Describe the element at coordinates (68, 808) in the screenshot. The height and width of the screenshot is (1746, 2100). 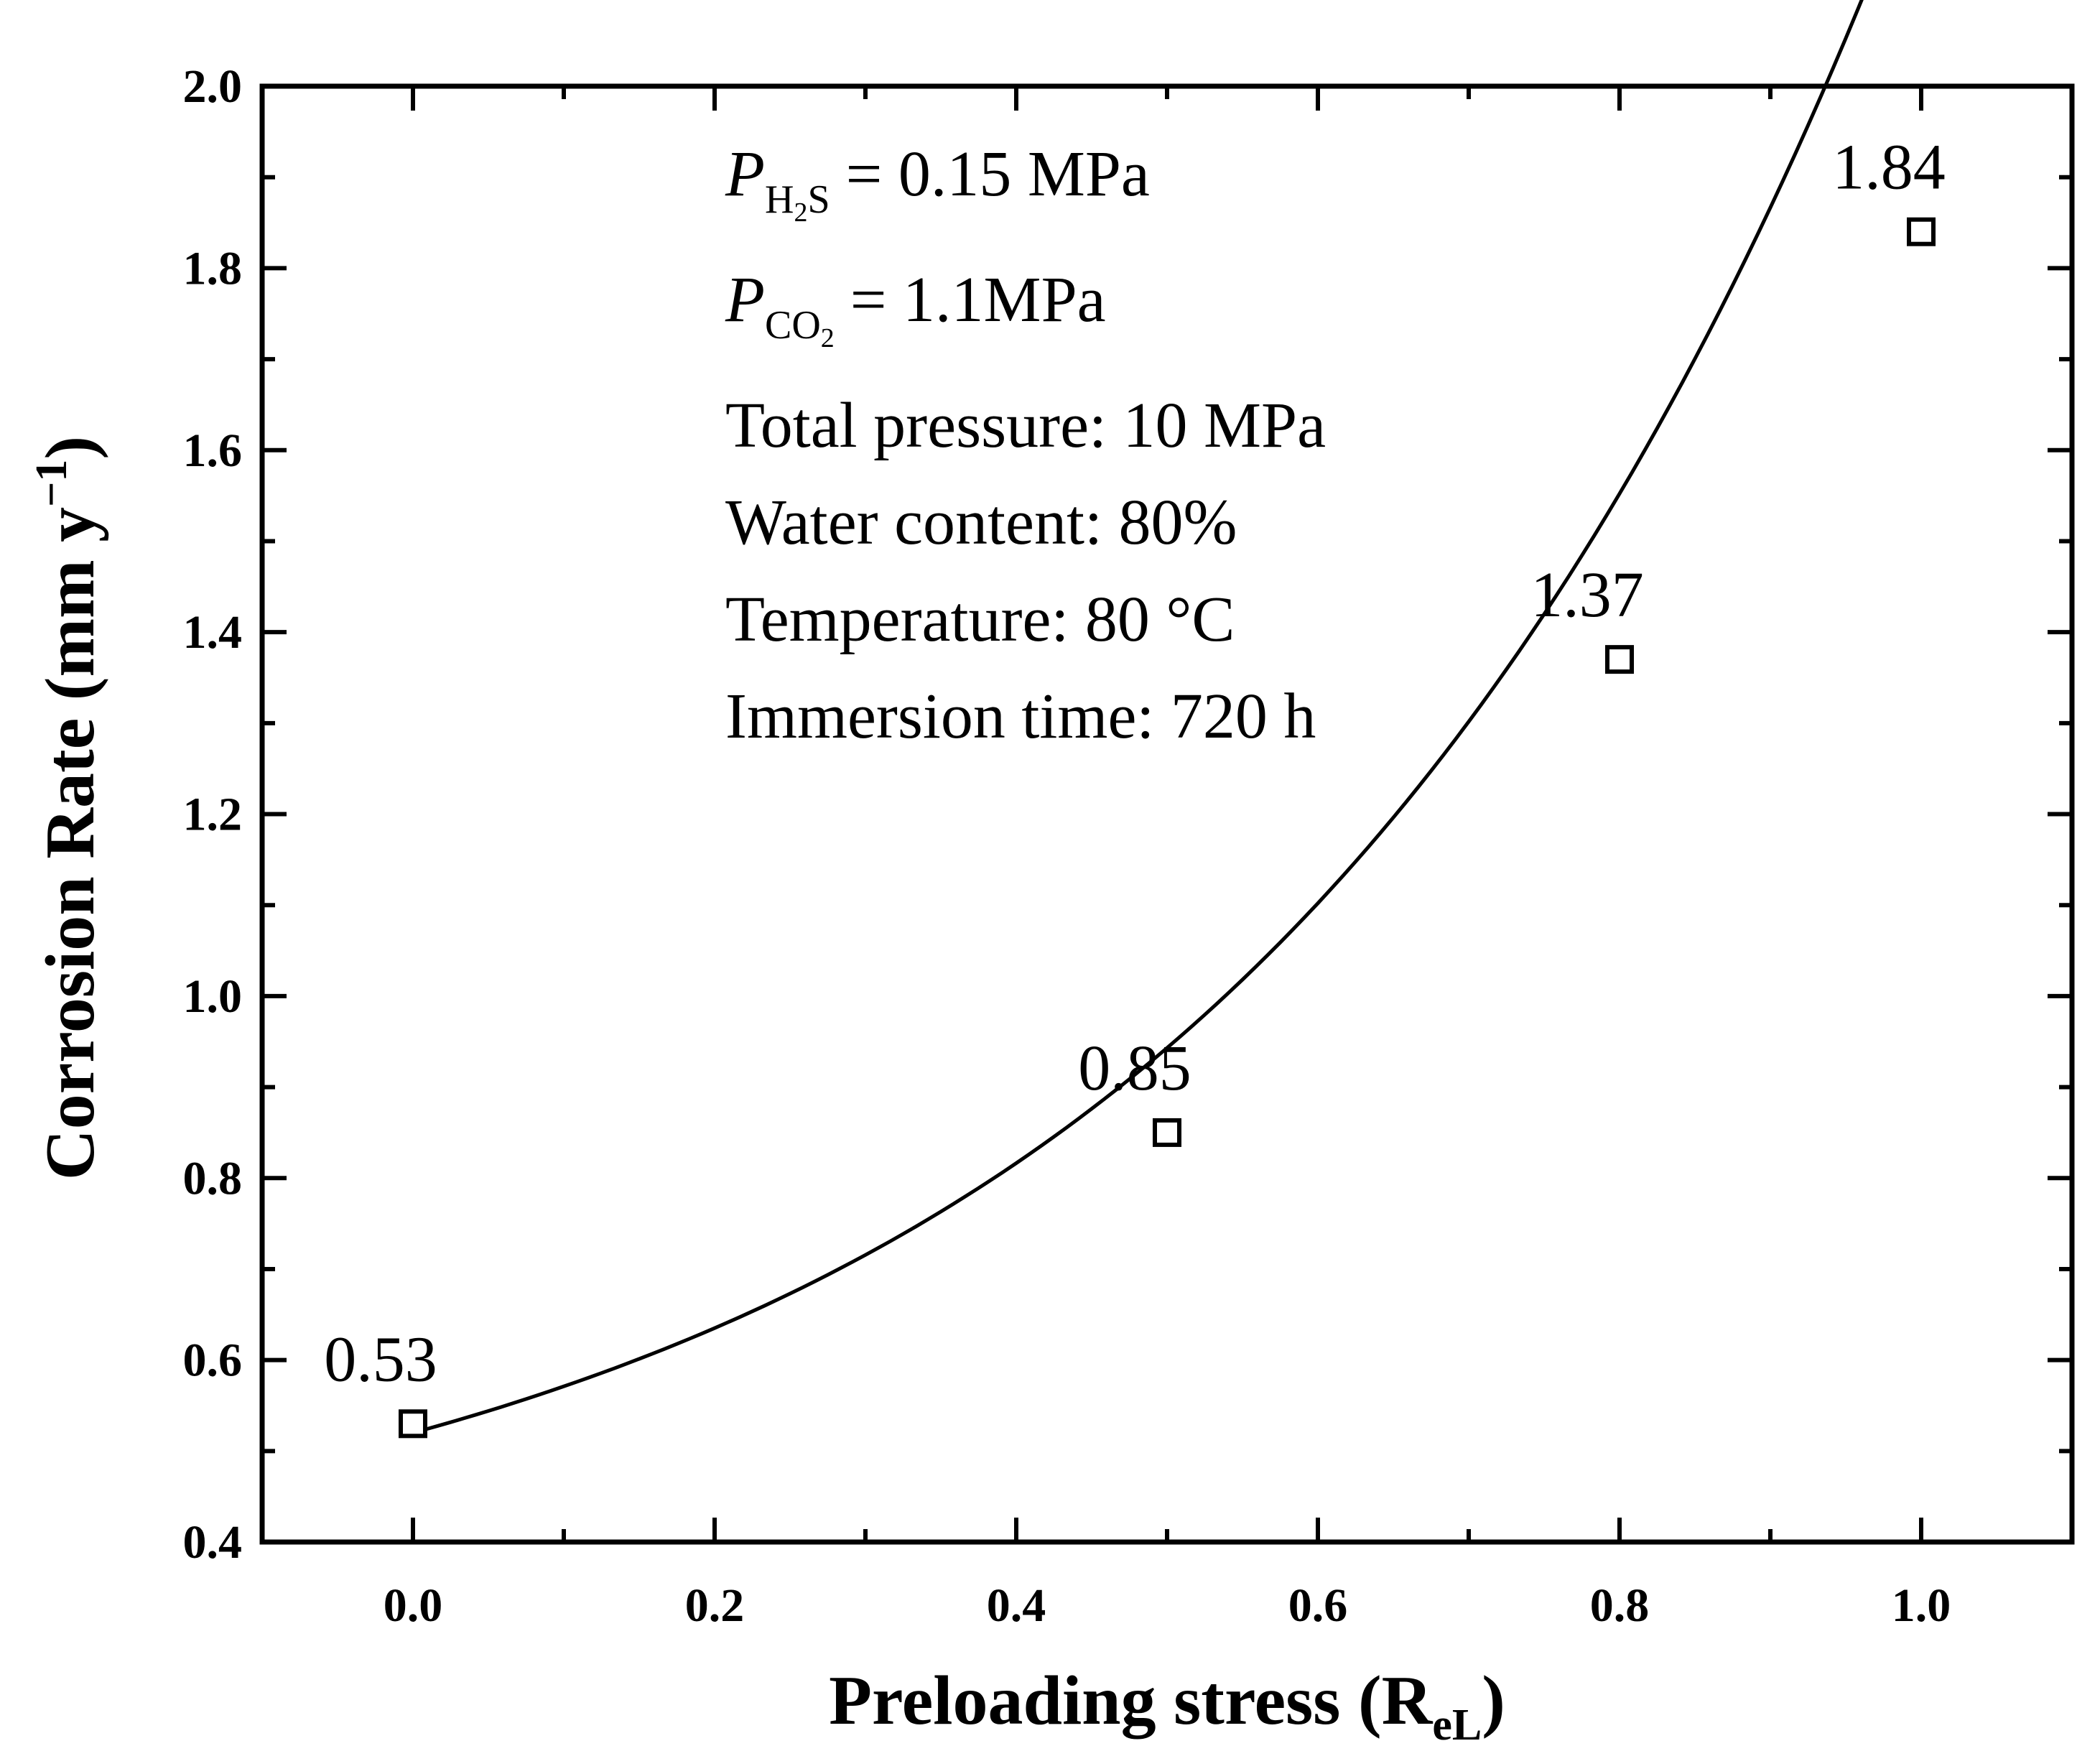
I see `y-axis-title: Corrosion Rate (mm y−1)` at that location.